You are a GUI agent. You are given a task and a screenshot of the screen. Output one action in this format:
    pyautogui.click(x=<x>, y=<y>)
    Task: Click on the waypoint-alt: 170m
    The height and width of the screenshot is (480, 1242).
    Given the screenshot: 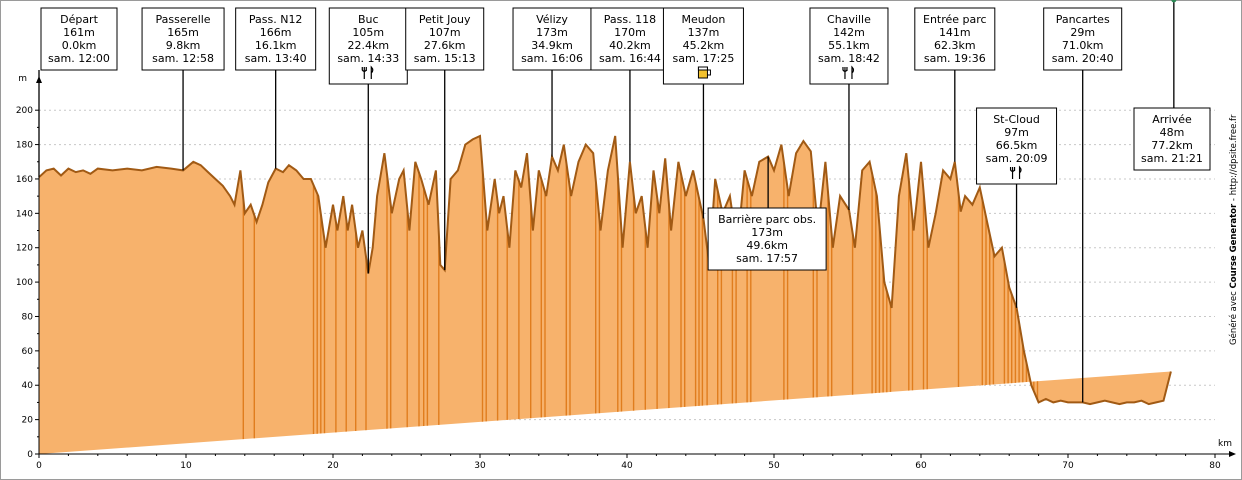 What is the action you would take?
    pyautogui.click(x=630, y=32)
    